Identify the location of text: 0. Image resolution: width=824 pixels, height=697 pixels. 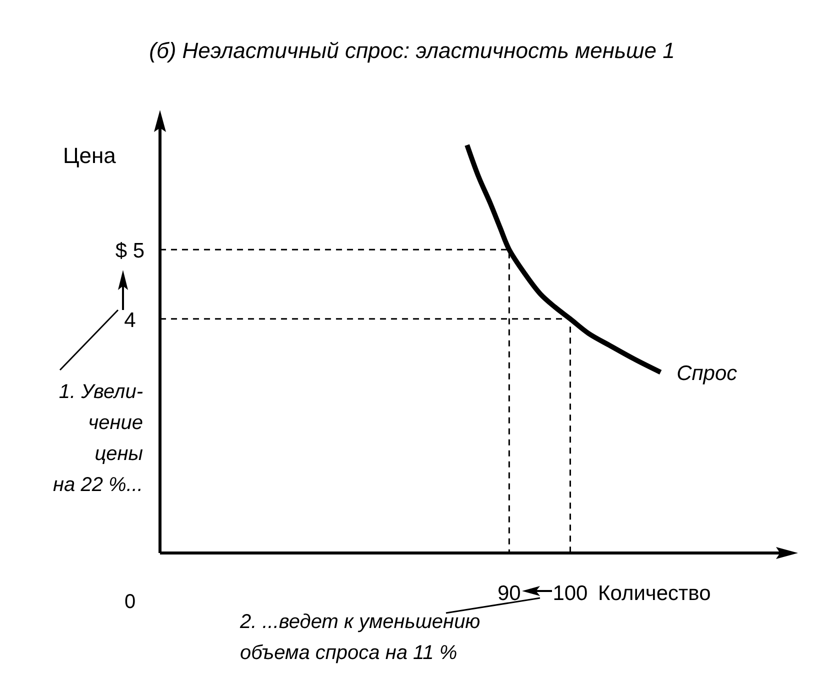
(130, 602).